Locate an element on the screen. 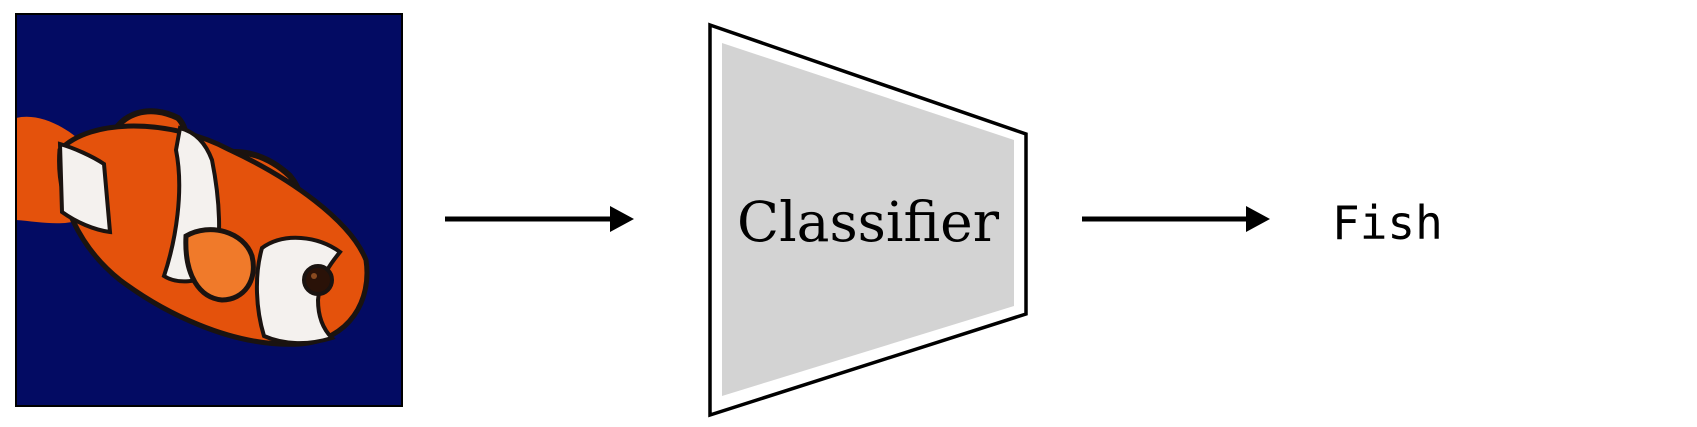 Image resolution: width=1697 pixels, height=427 pixels. pectoral-fin is located at coordinates (219, 265).